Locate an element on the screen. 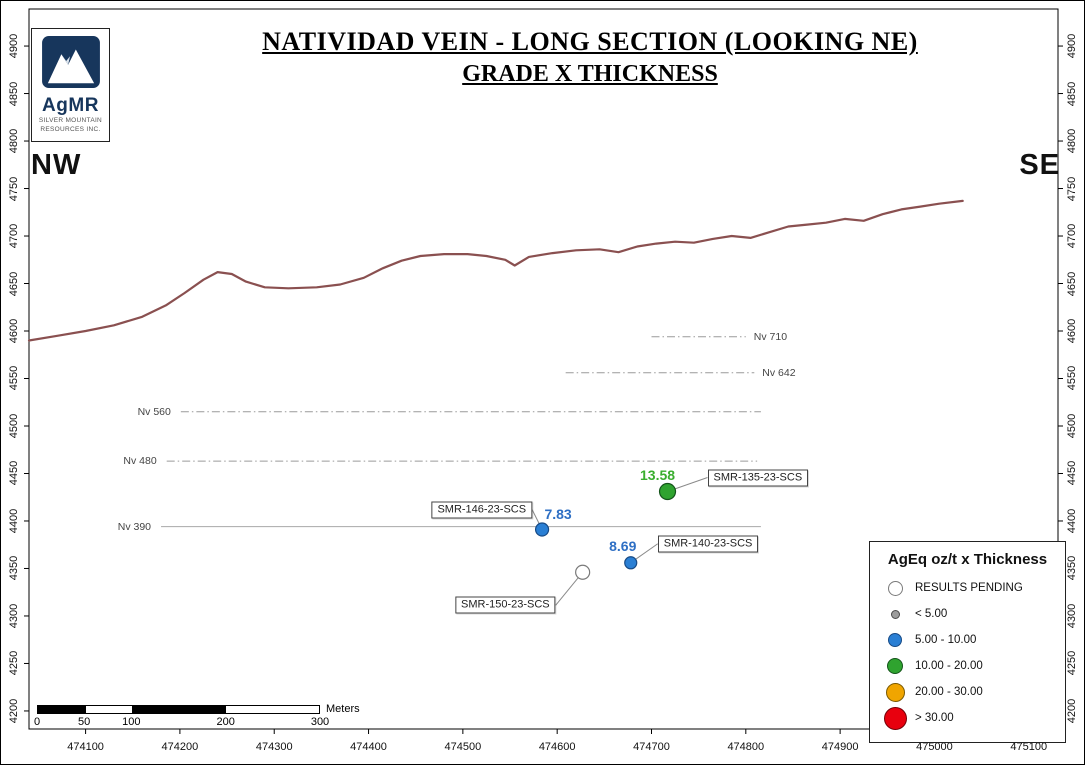 The image size is (1085, 765). legend-item: < 5.00 is located at coordinates (967, 614).